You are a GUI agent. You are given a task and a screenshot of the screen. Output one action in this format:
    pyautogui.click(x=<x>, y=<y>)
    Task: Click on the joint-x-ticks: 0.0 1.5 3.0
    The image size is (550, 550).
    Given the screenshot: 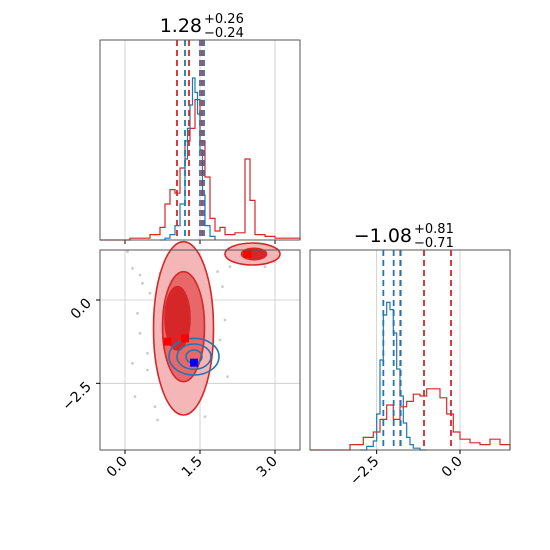 What is the action you would take?
    pyautogui.click(x=192, y=465)
    